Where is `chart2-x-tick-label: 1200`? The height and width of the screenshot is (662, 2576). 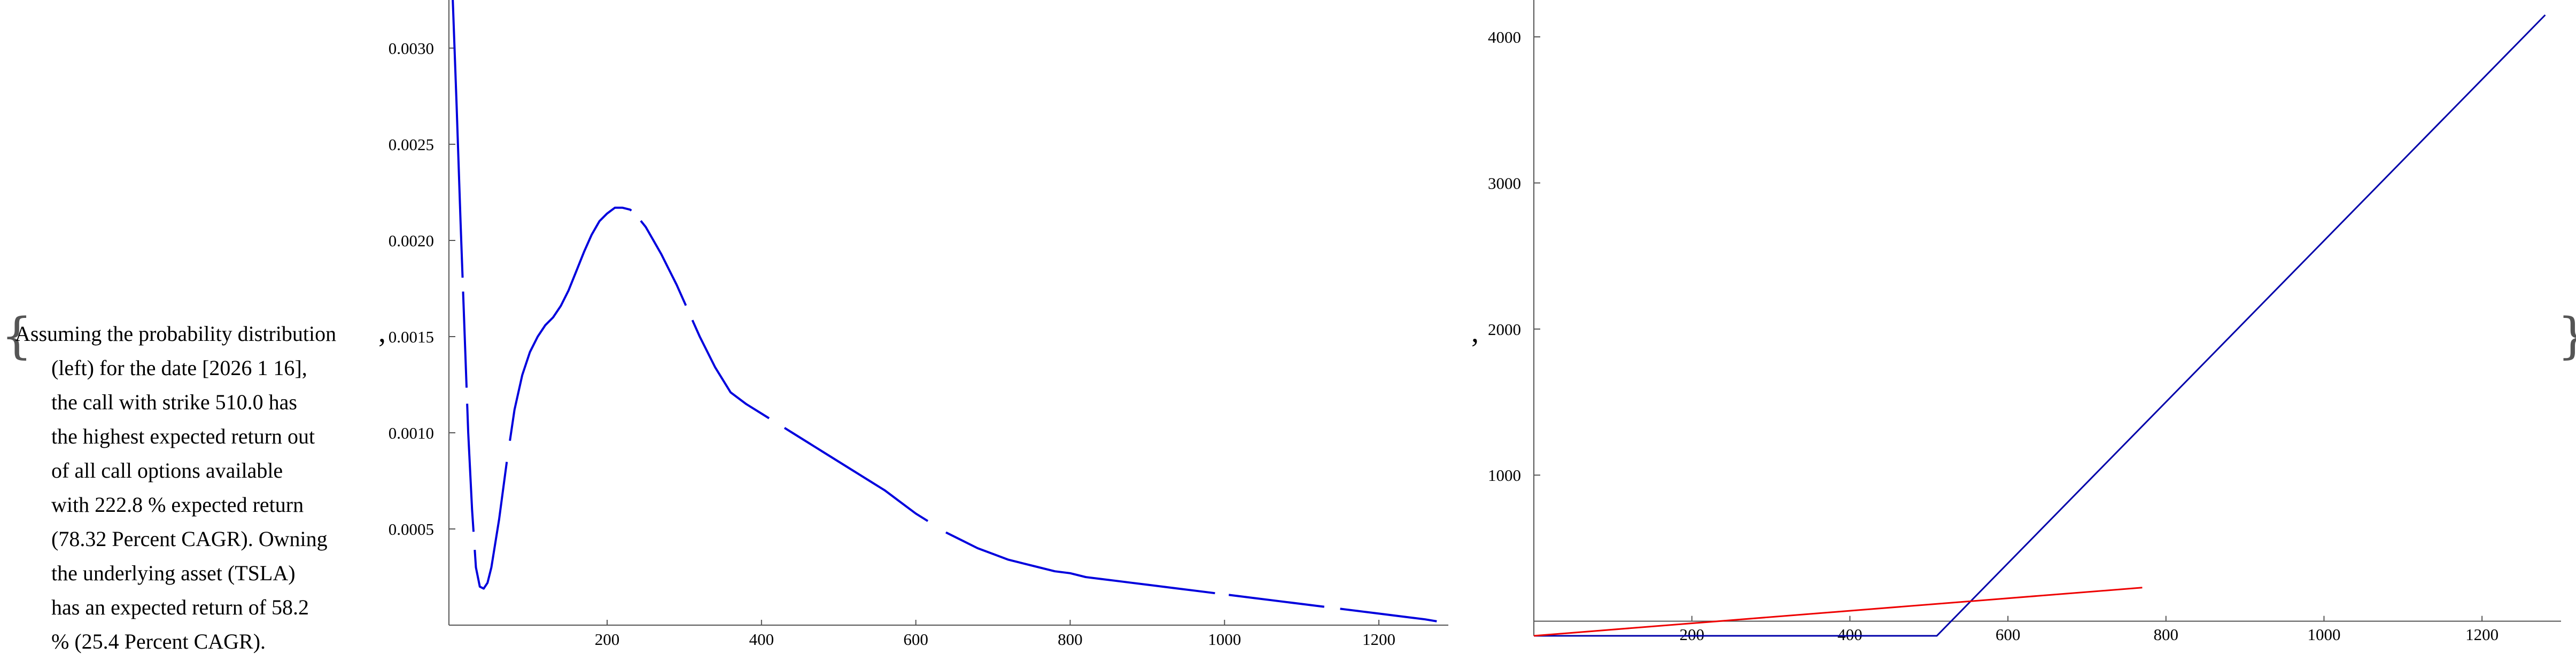 chart2-x-tick-label: 1200 is located at coordinates (2482, 634).